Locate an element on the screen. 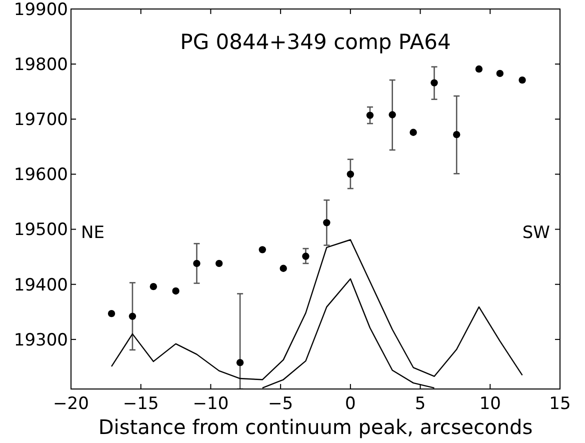 The width and height of the screenshot is (585, 443). y-tick-label: 19700 is located at coordinates (41, 120).